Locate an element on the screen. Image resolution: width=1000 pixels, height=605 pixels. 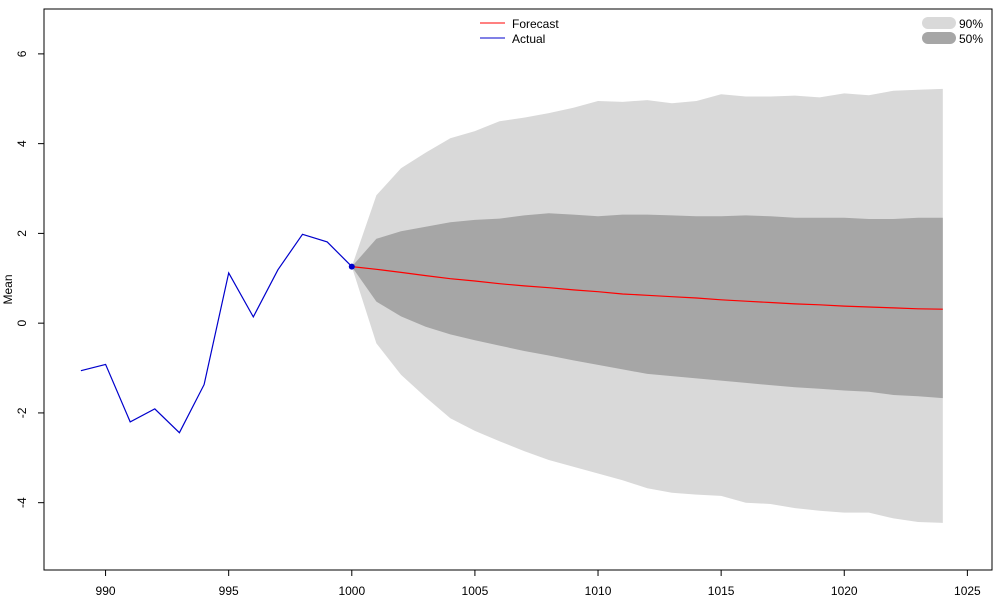
series-legend: Forecast Actual is located at coordinates (519, 31).